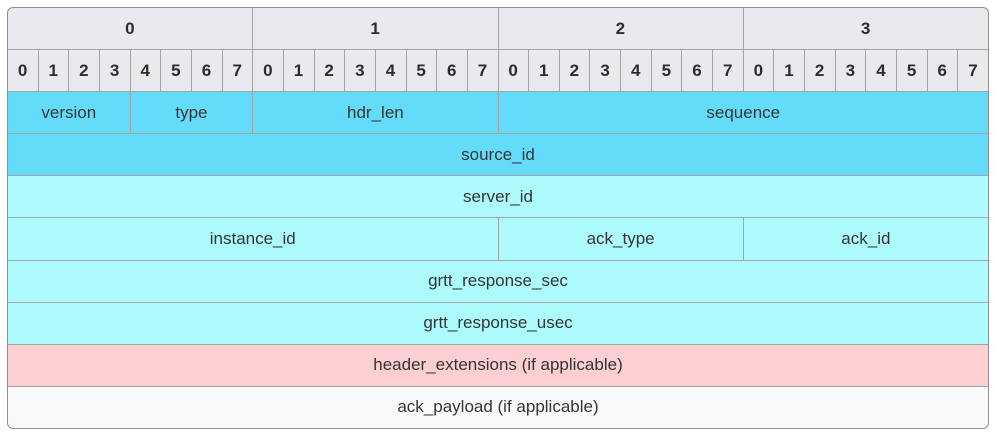  Describe the element at coordinates (23, 71) in the screenshot. I see `bit-header-cell-0: 0` at that location.